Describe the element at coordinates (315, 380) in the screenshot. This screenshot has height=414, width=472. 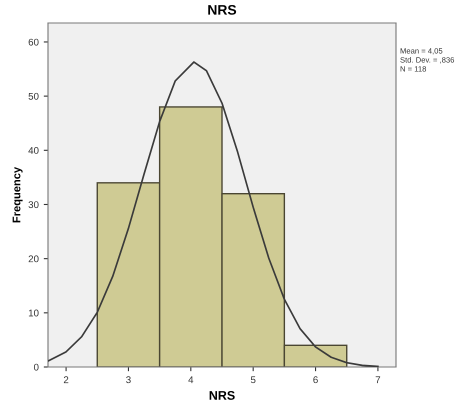
I see `x-tick-label: 6` at that location.